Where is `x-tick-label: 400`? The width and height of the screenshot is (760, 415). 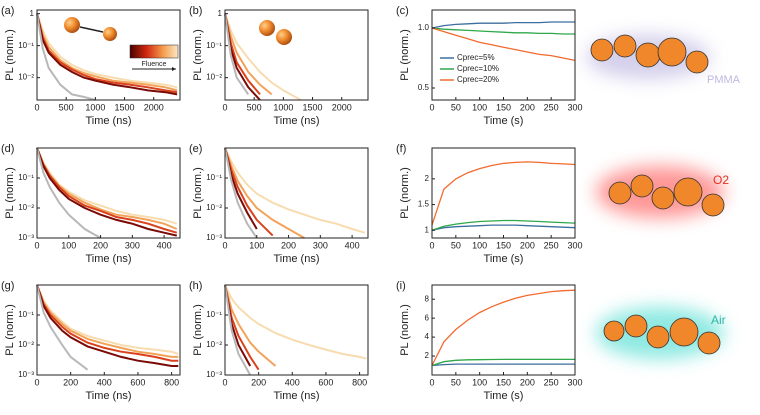 x-tick-label: 400 is located at coordinates (164, 245).